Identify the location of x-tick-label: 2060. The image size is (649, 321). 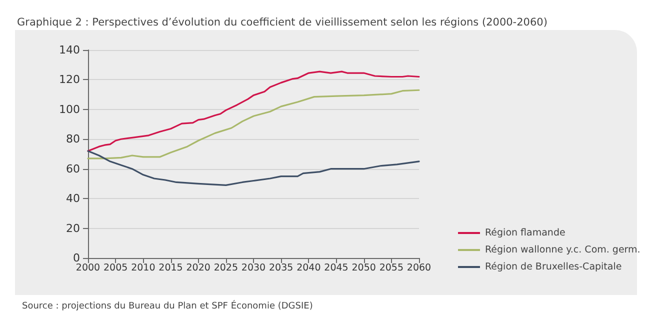
(419, 268).